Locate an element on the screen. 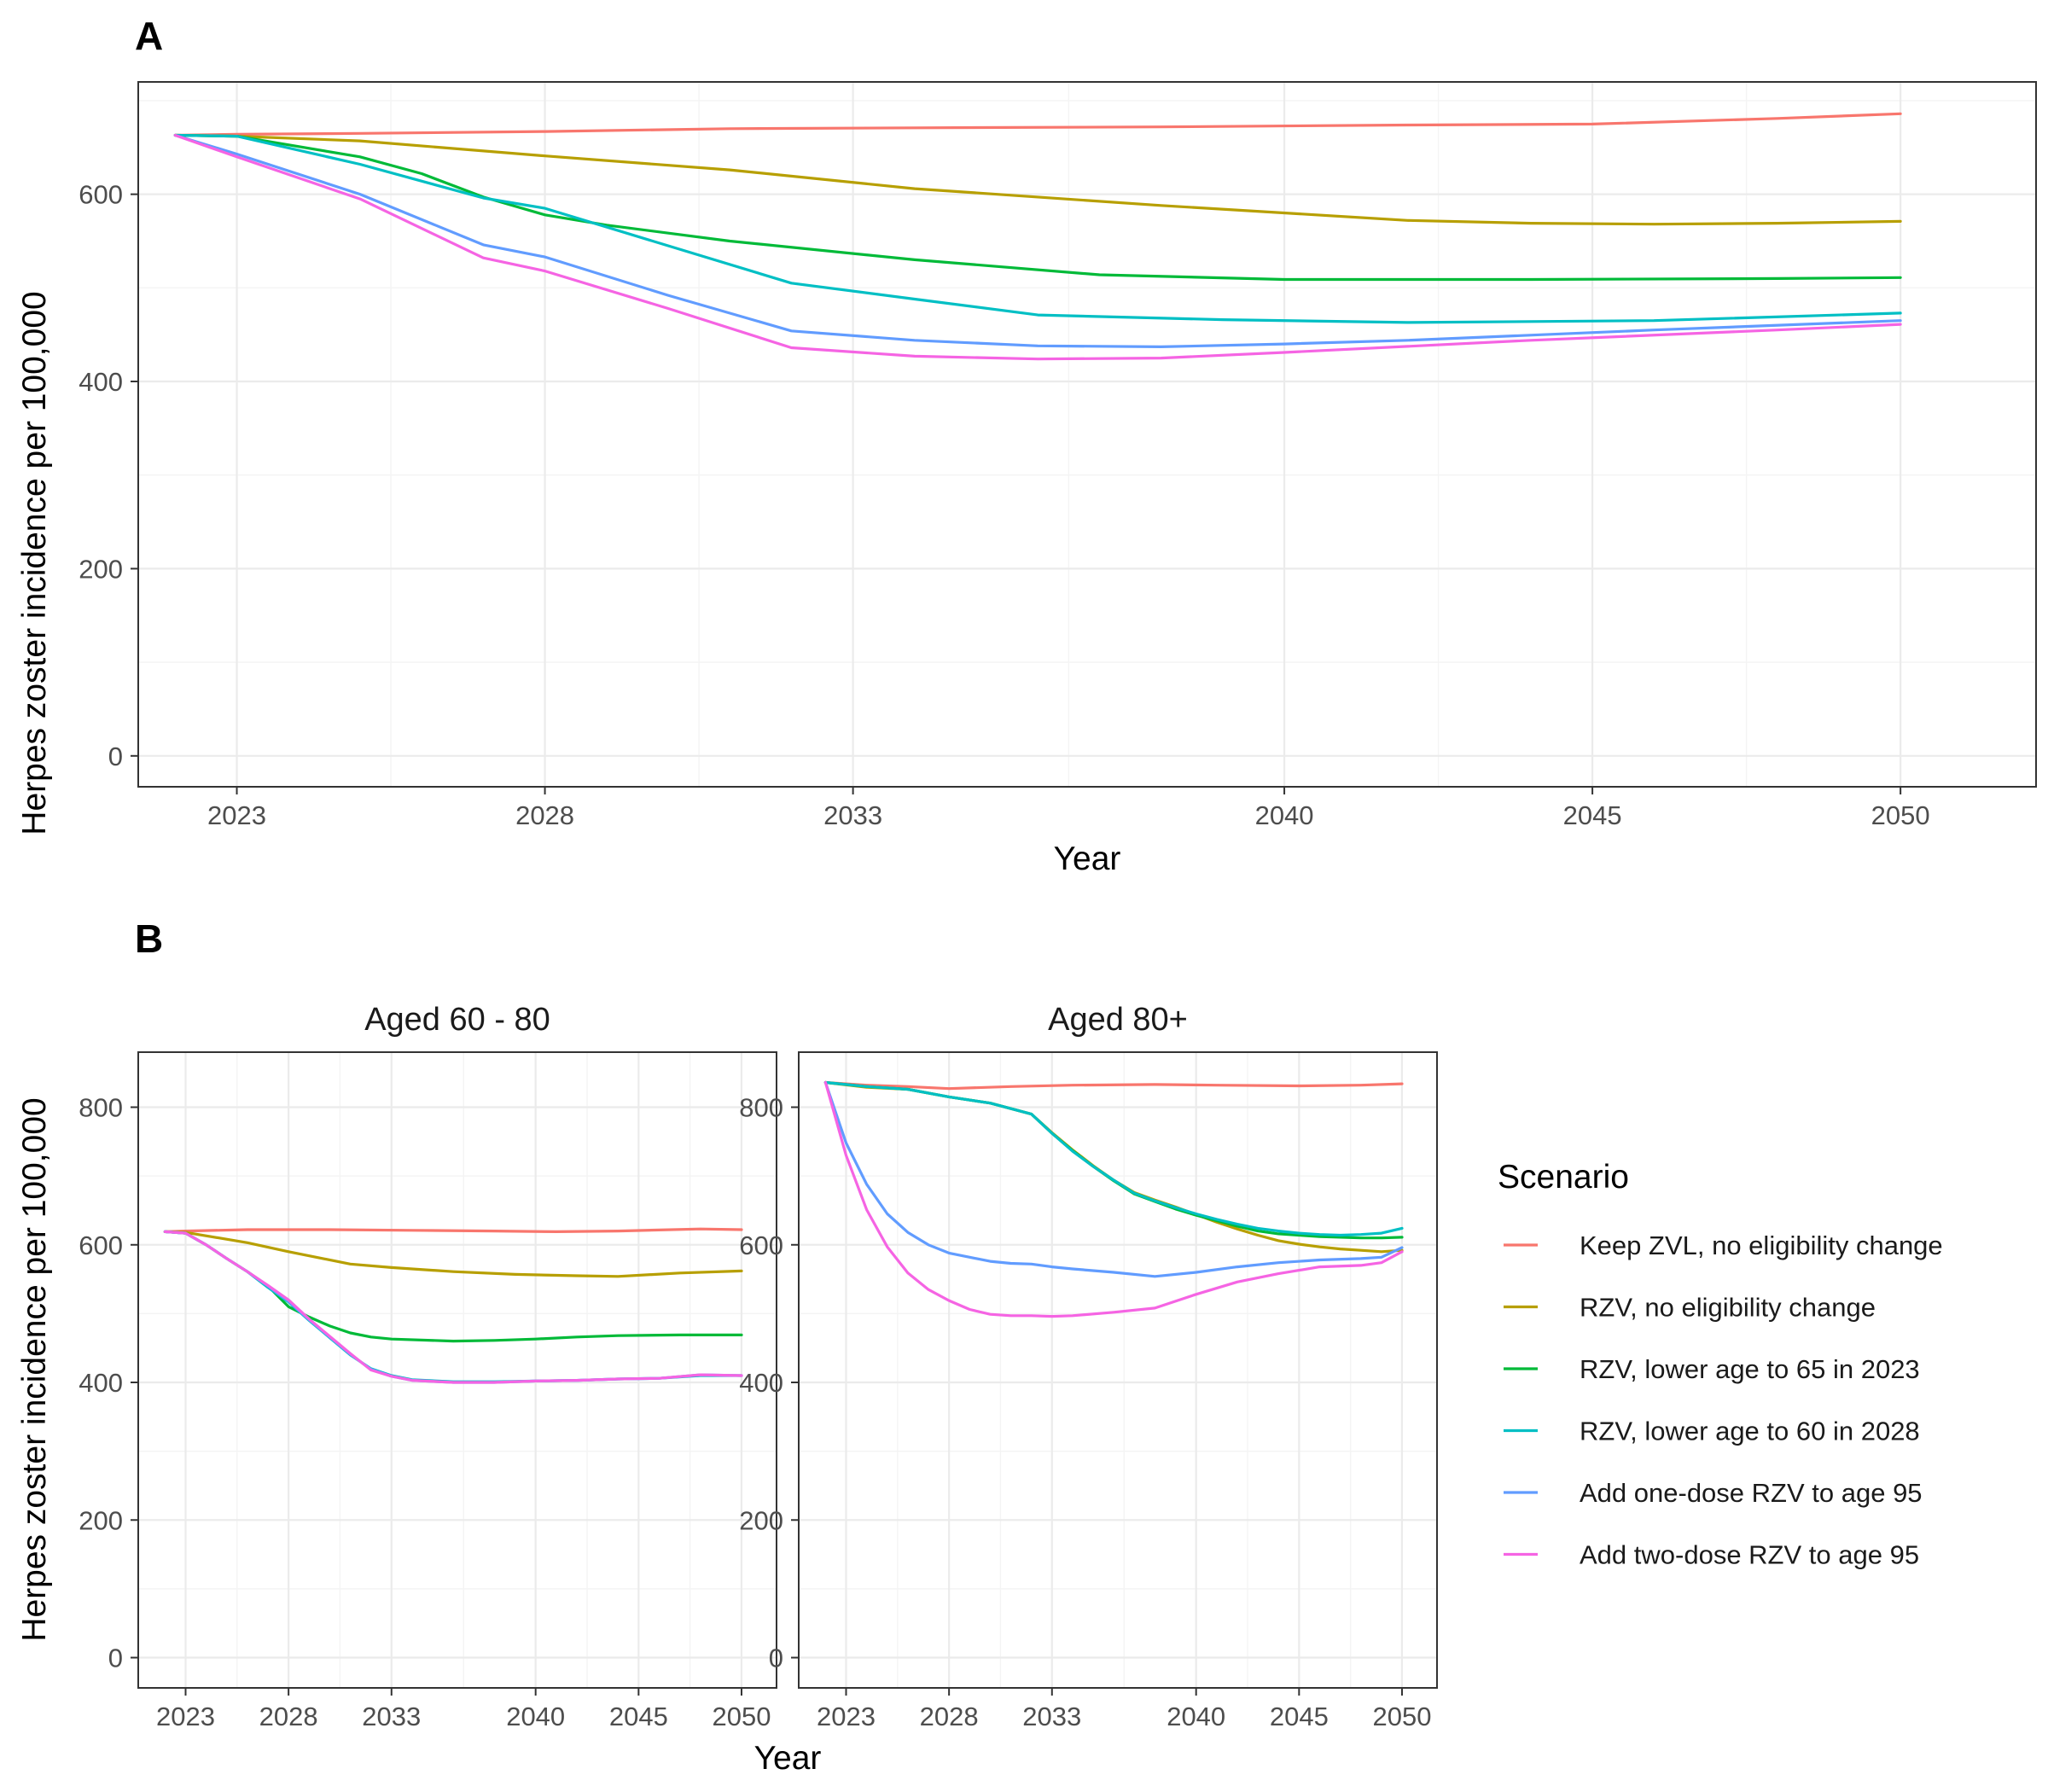 Image resolution: width=2048 pixels, height=1792 pixels. panel-b-aged-80-plus-y-tick-label: 800 is located at coordinates (761, 1108).